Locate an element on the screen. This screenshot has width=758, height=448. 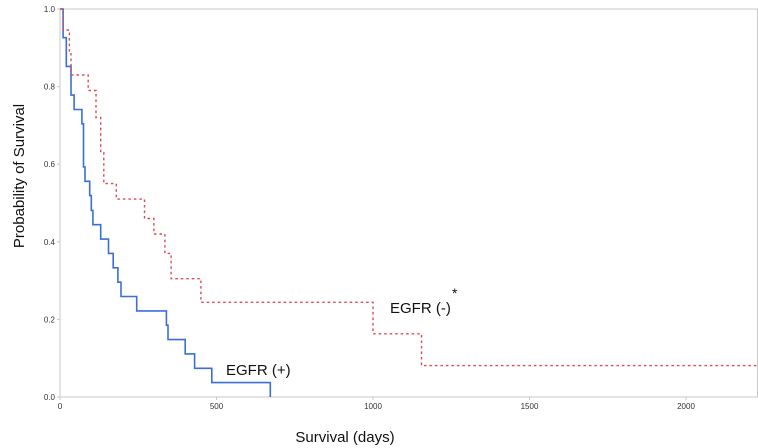
y-tick-label: 1.0 is located at coordinates (50, 9).